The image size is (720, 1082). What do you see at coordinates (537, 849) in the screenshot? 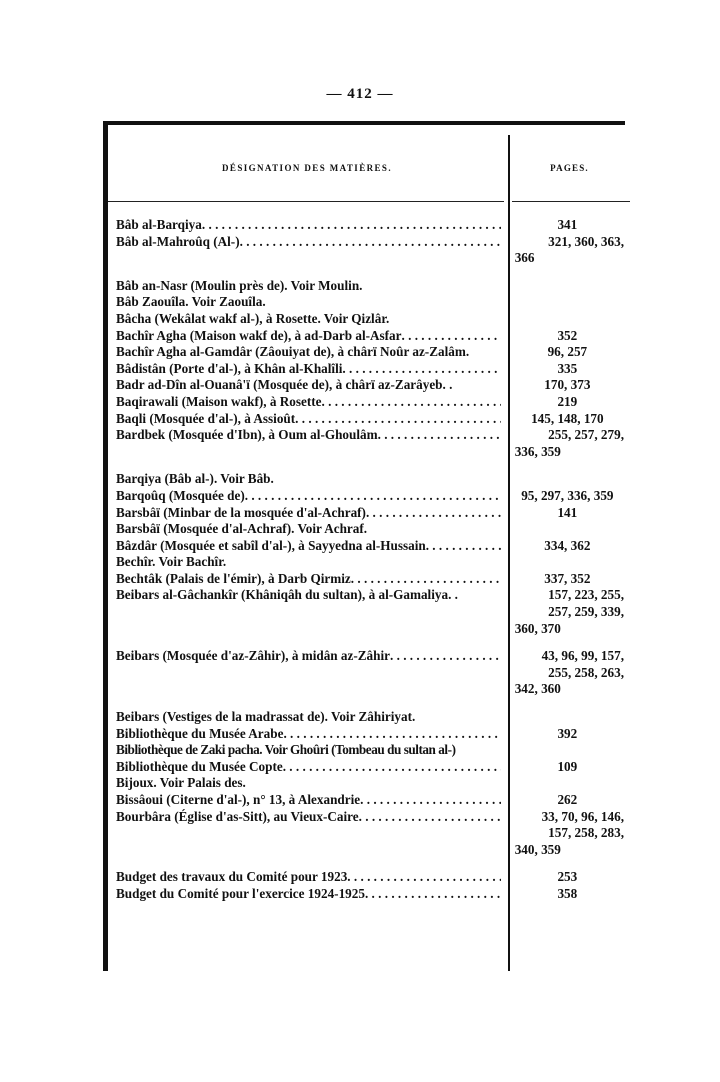
I see `page-refs: 340, 359` at bounding box center [537, 849].